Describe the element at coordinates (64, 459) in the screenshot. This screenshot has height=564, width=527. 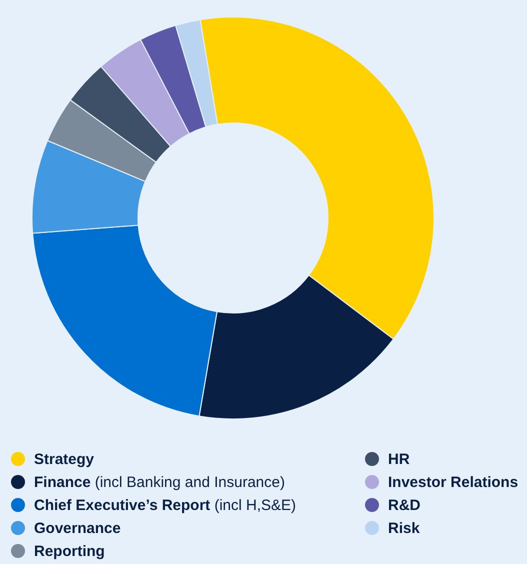
I see `legend-label: Strategy` at that location.